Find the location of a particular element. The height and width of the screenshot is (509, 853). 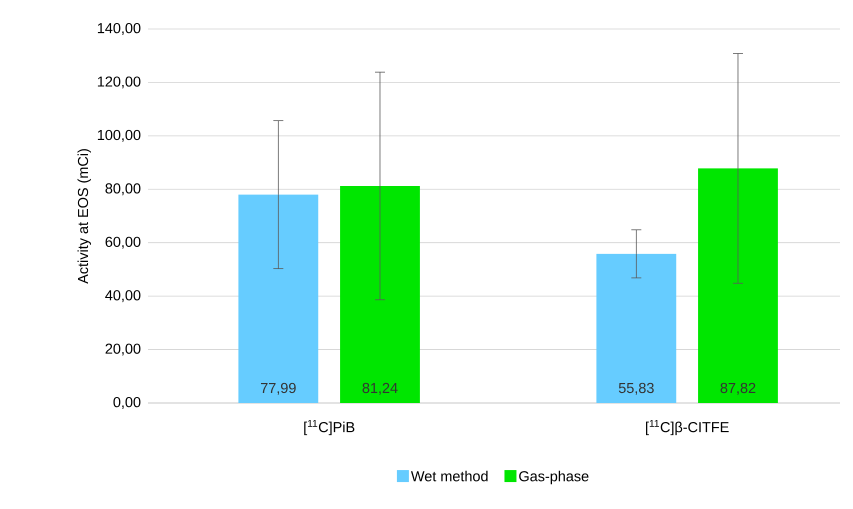

data-label: 81,24 is located at coordinates (380, 388).